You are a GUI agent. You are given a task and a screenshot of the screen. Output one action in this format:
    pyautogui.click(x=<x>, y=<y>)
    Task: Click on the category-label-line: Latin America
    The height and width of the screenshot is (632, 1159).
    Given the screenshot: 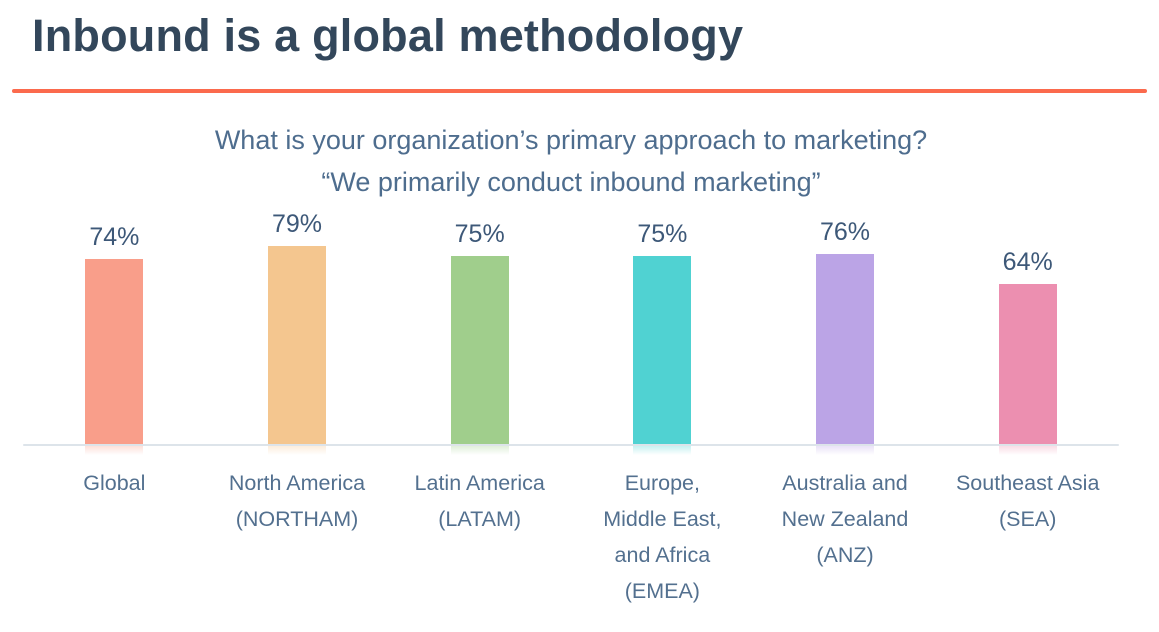 What is the action you would take?
    pyautogui.click(x=479, y=482)
    